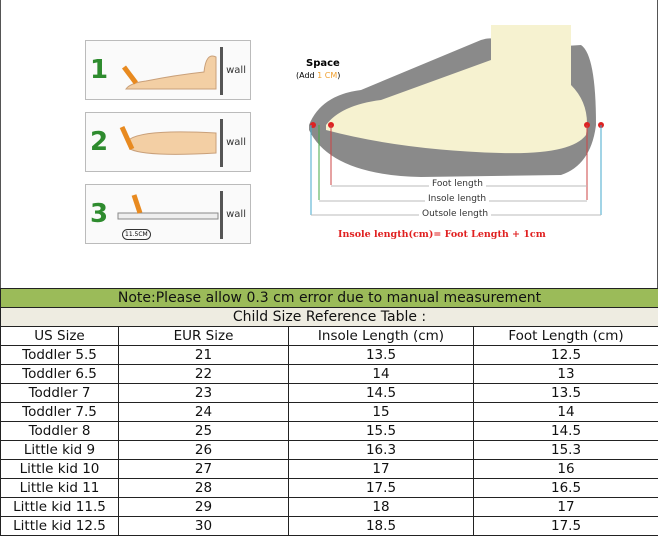 This screenshot has width=658, height=538. Describe the element at coordinates (381, 488) in the screenshot. I see `cell-insole-length: 17.5` at that location.